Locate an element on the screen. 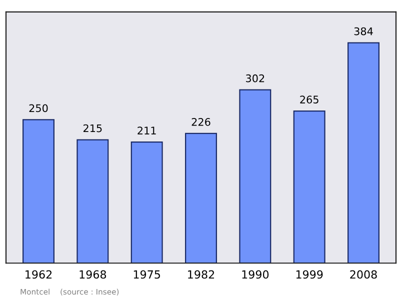 The width and height of the screenshot is (400, 299). x-tick-label: 1990 is located at coordinates (255, 274).